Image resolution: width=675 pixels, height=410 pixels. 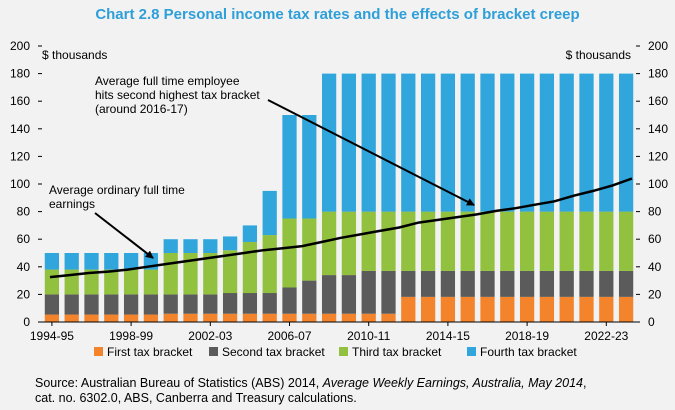 What do you see at coordinates (24, 239) in the screenshot?
I see `y-tick-label-left-60: 60` at bounding box center [24, 239].